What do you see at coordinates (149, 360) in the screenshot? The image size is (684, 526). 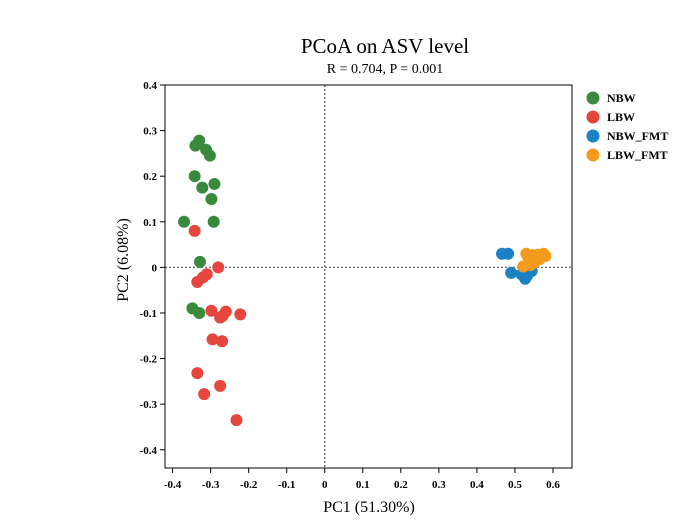 I see `y-tick-label: -0.2` at bounding box center [149, 360].